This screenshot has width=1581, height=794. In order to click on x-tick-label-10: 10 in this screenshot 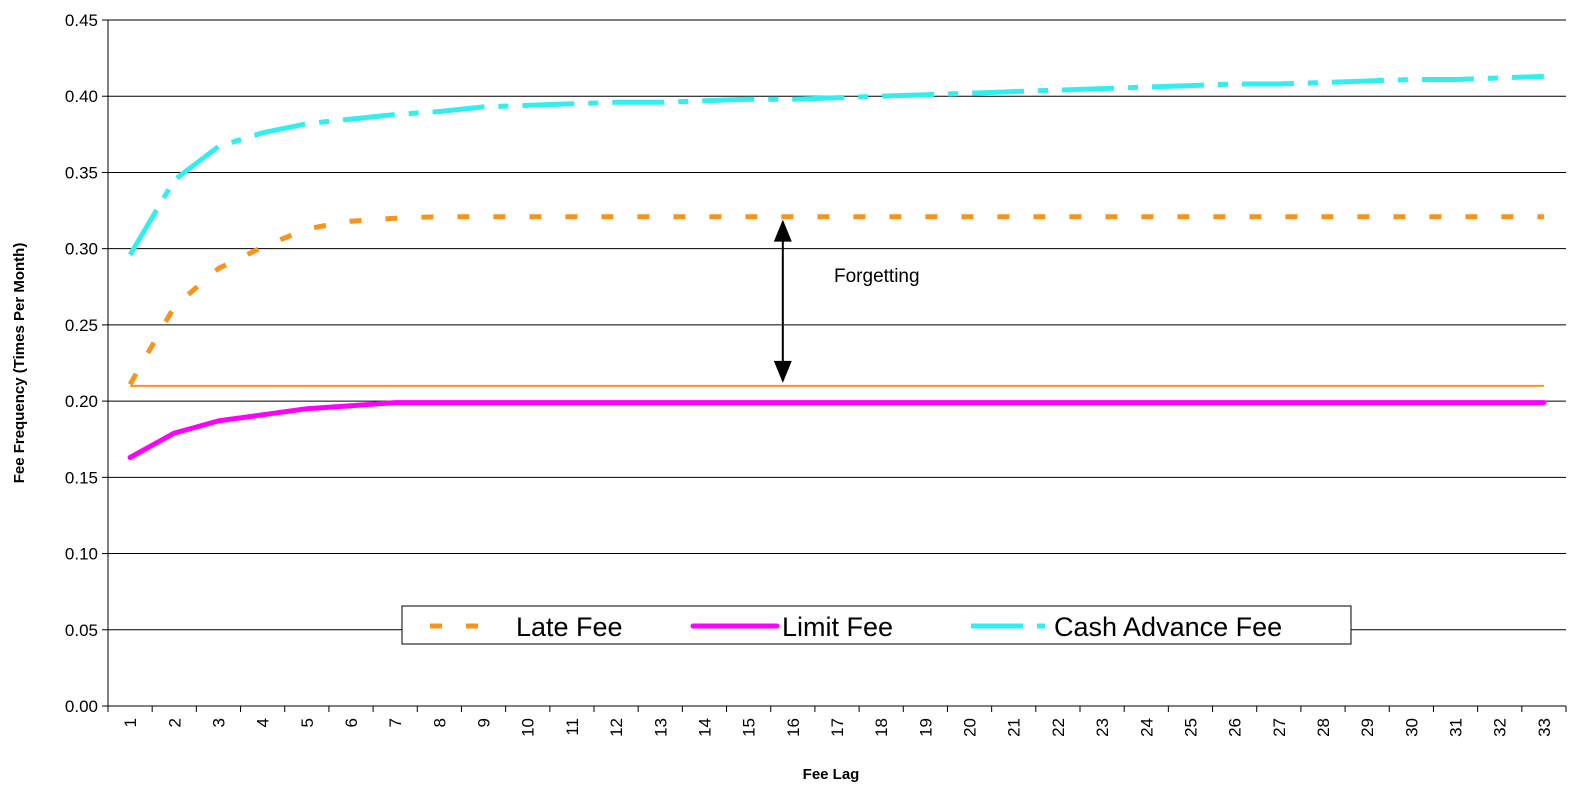, I will do `click(528, 727)`.